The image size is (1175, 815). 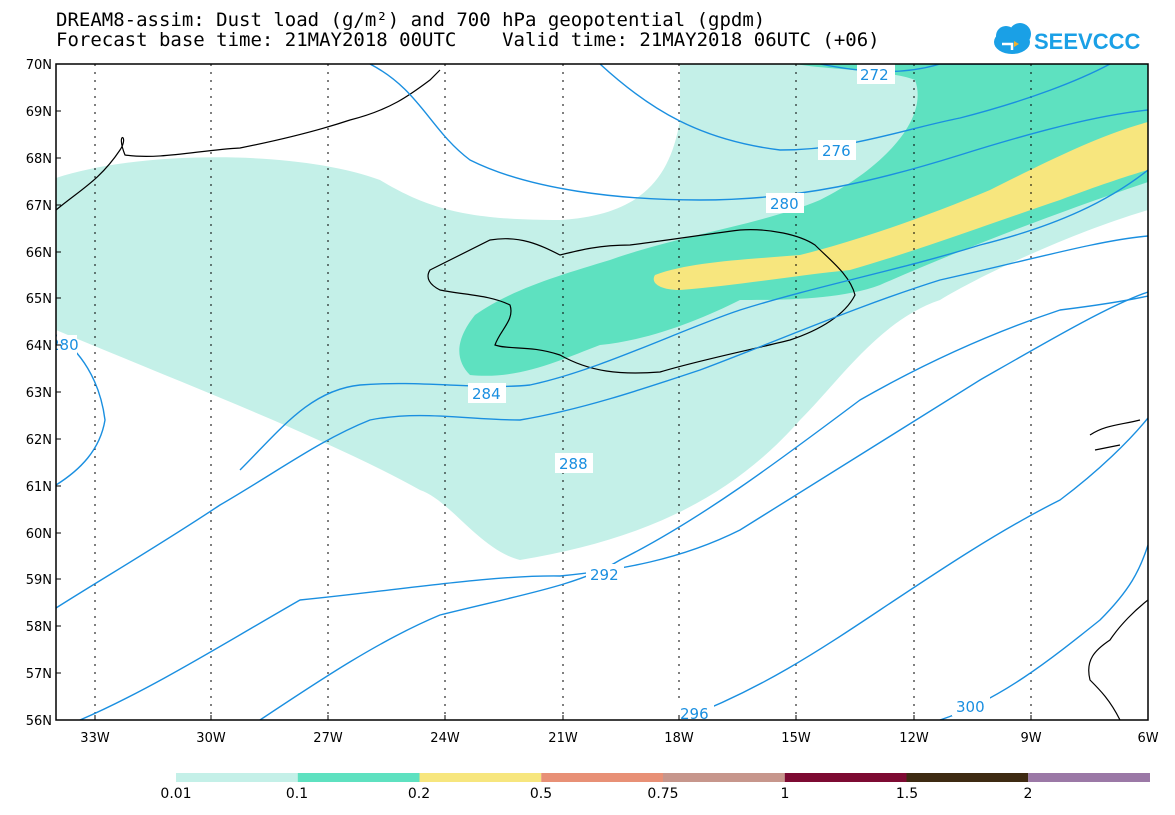 What do you see at coordinates (39, 65) in the screenshot?
I see `lat-label: 70N` at bounding box center [39, 65].